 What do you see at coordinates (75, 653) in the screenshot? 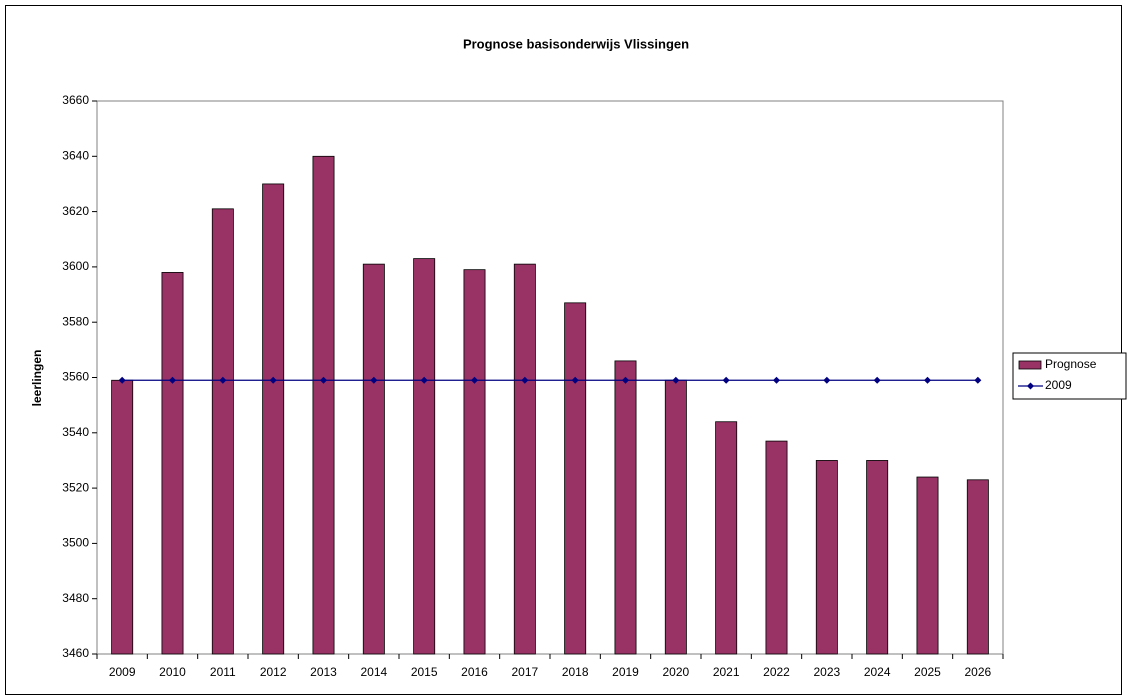
I see `y-tick-label: 3460` at bounding box center [75, 653].